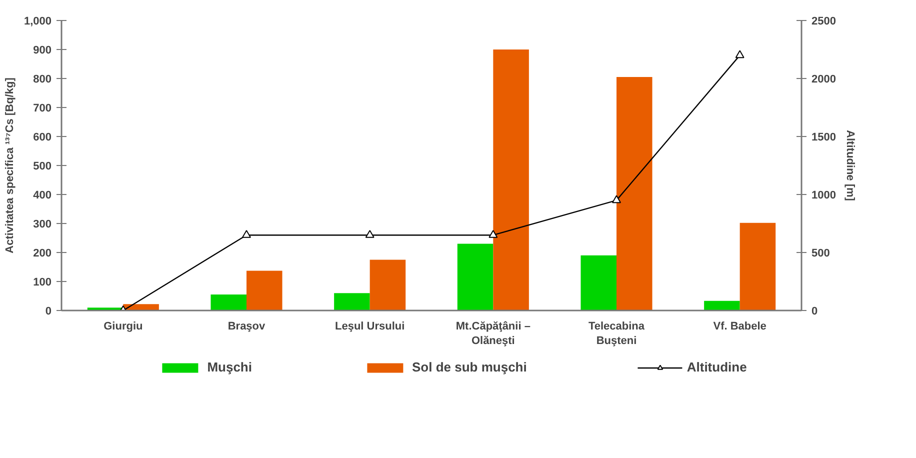 This screenshot has height=458, width=916. I want to click on y-tick-label: 300, so click(42, 224).